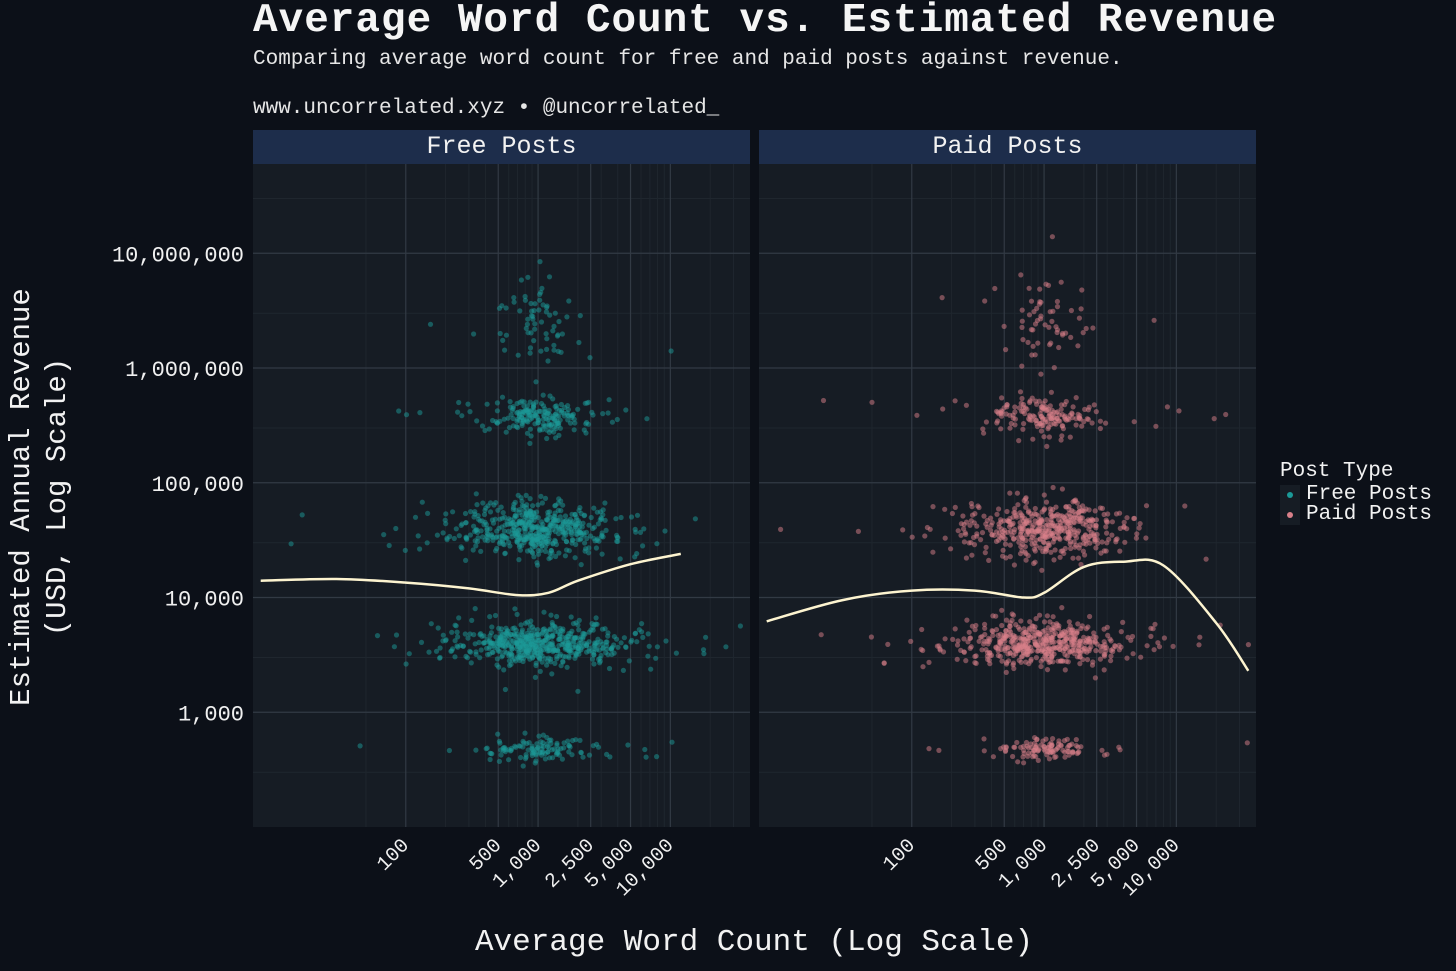 The image size is (1456, 971). I want to click on legend: Post Type Free Posts Paid Posts, so click(1356, 492).